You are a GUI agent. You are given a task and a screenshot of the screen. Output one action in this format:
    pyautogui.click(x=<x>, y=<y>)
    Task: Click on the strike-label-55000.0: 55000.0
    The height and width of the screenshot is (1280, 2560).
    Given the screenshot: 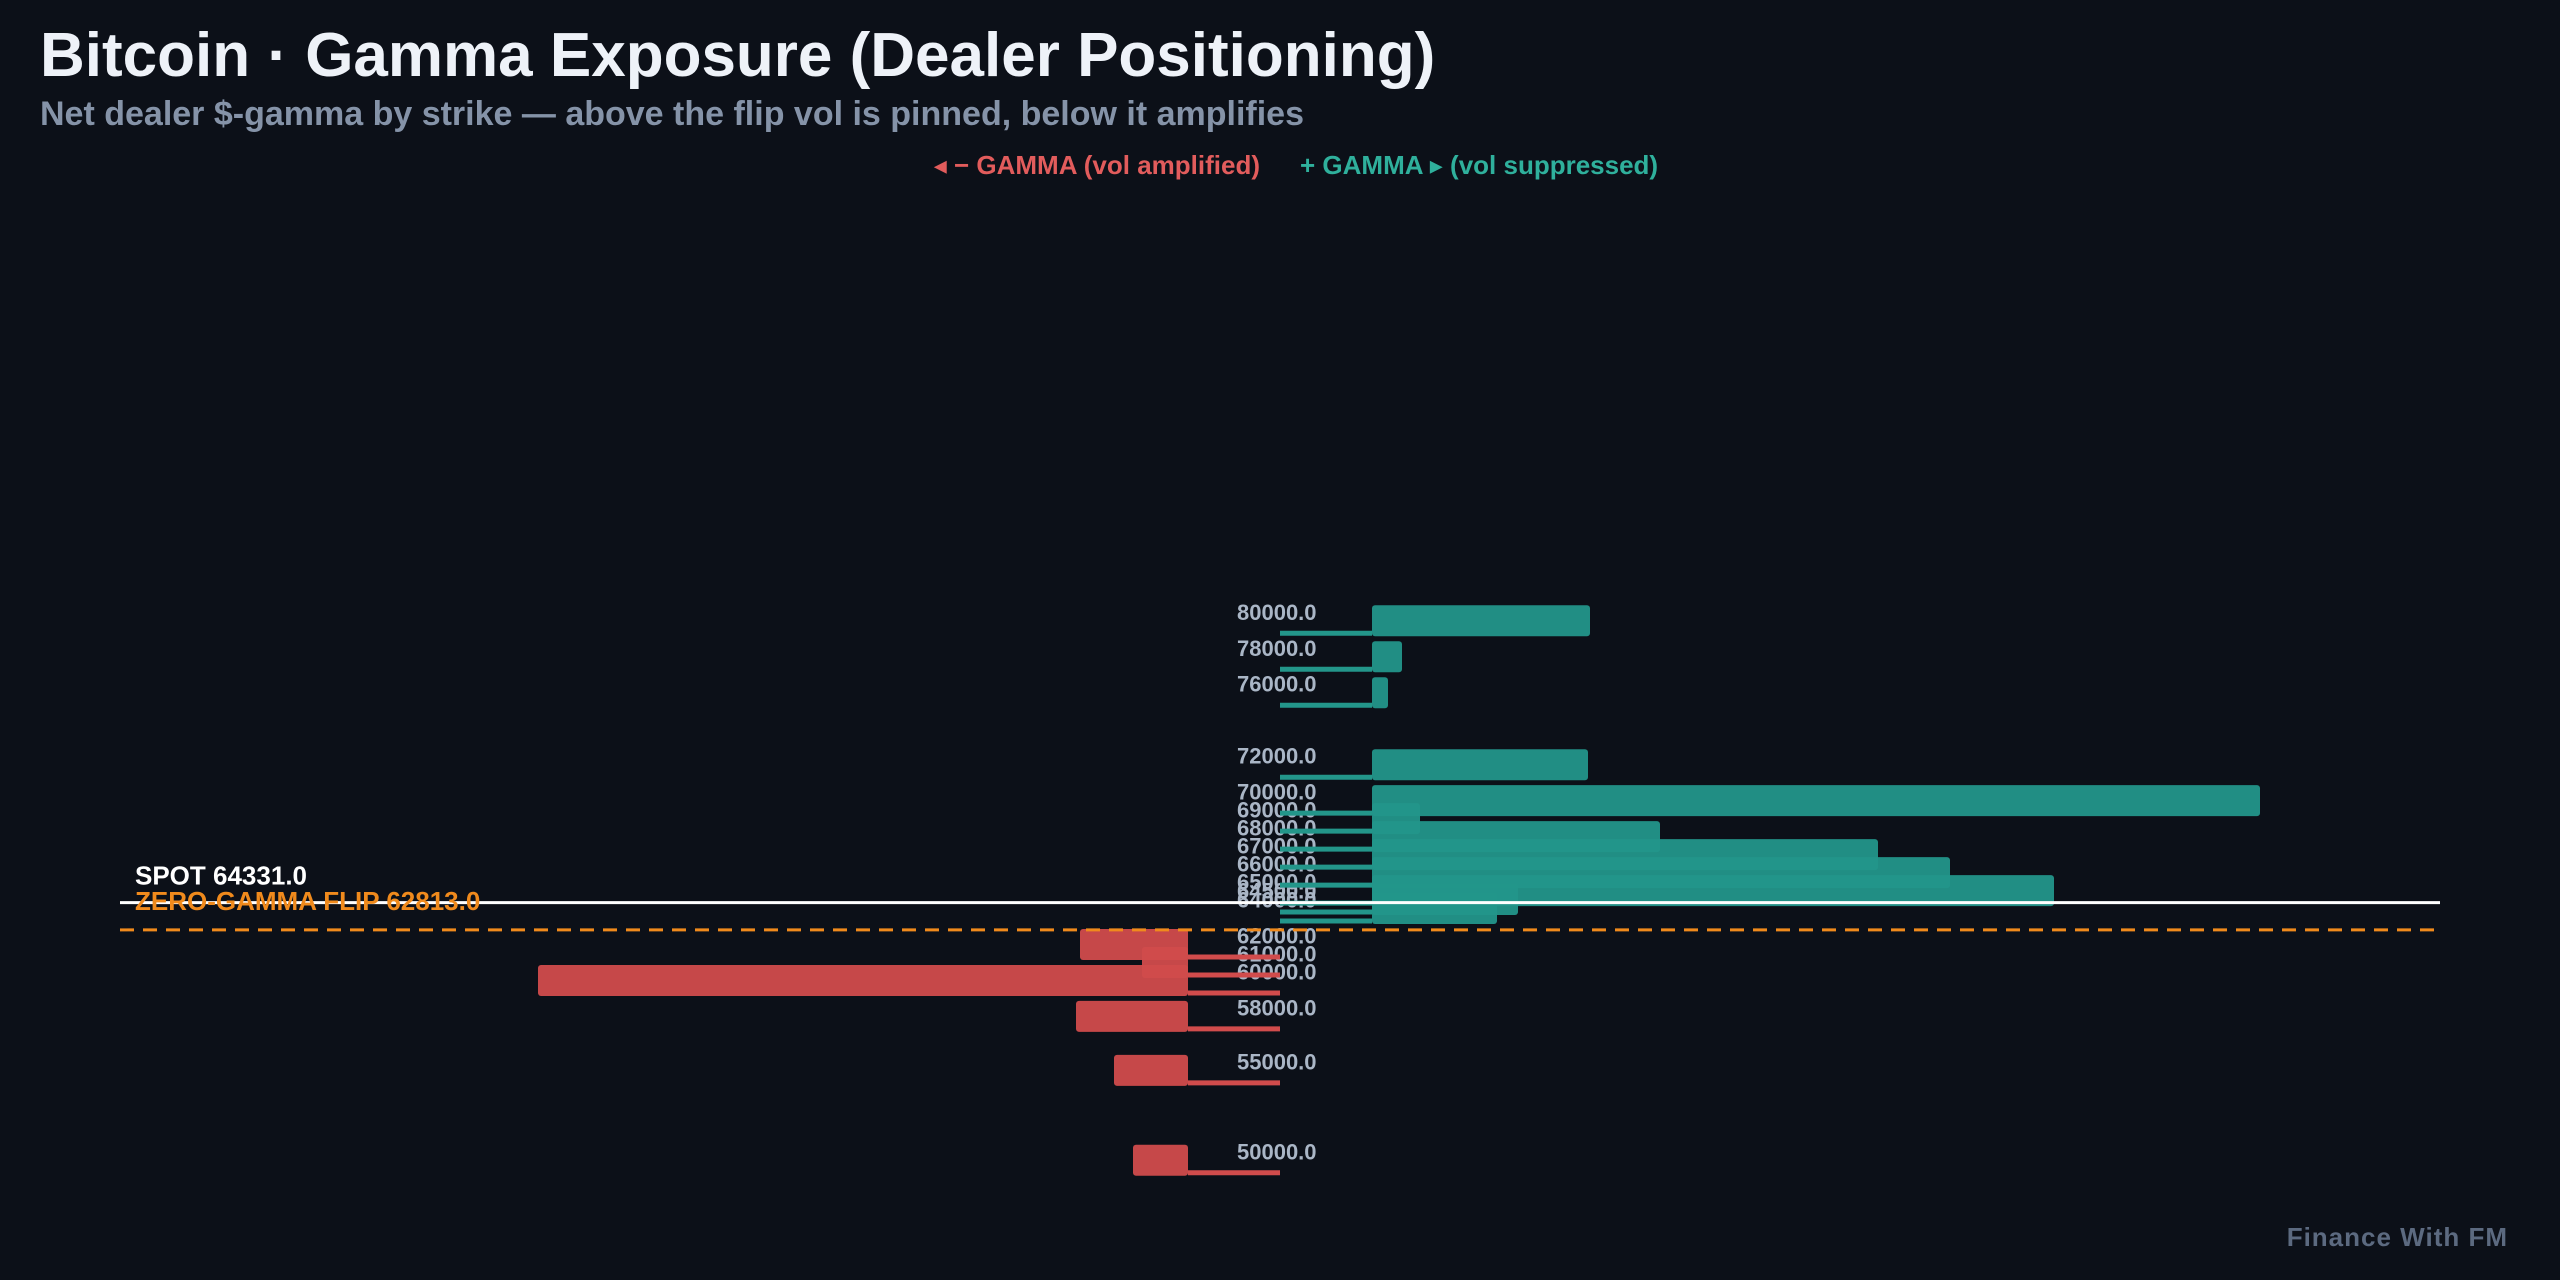 What is the action you would take?
    pyautogui.click(x=1277, y=1061)
    